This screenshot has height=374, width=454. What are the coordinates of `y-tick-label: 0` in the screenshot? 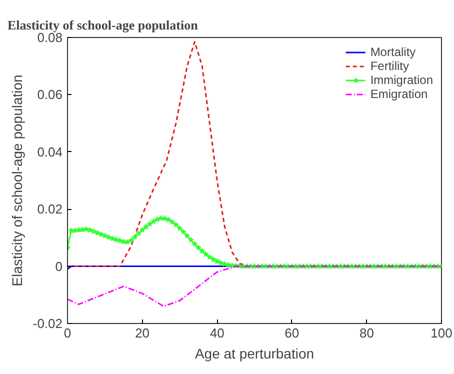 It's located at (59, 266).